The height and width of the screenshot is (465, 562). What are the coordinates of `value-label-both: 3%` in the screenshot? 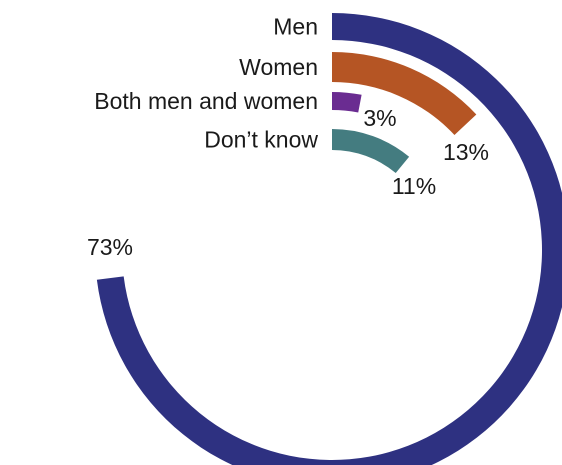 It's located at (379, 118).